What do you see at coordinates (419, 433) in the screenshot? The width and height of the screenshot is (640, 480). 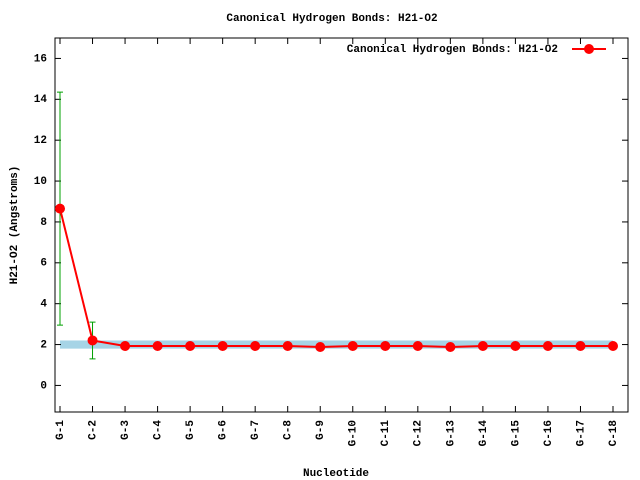 I see `x-tick-label: C-12` at bounding box center [419, 433].